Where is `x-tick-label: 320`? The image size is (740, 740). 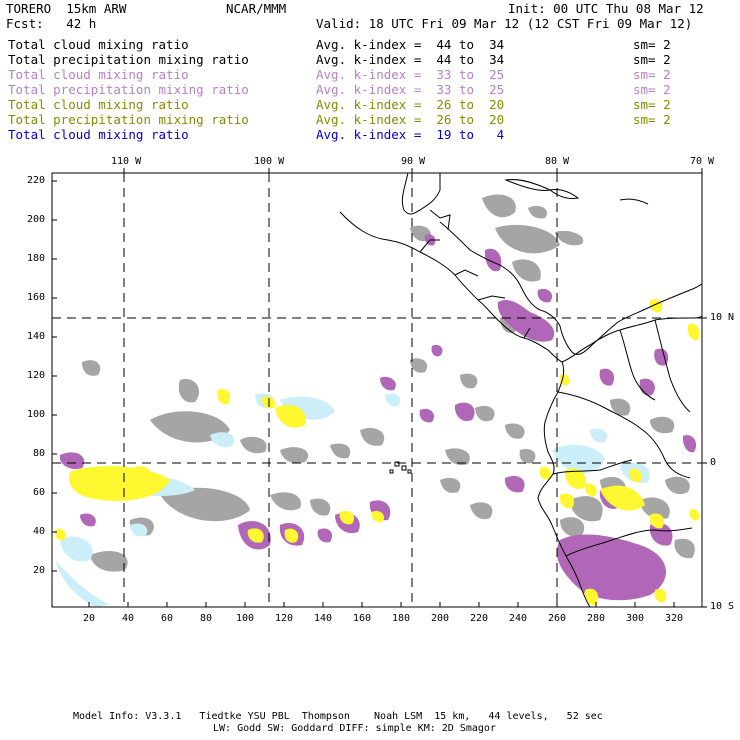
x-tick-label: 320 is located at coordinates (674, 618).